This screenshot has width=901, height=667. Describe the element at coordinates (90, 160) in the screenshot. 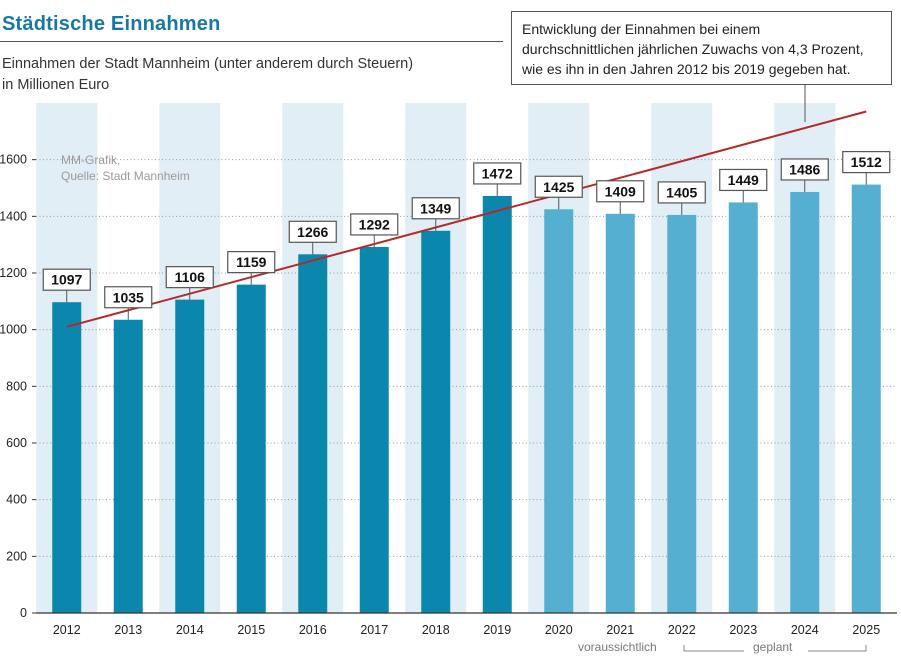

I see `source-line-1: MM-Grafik,` at that location.